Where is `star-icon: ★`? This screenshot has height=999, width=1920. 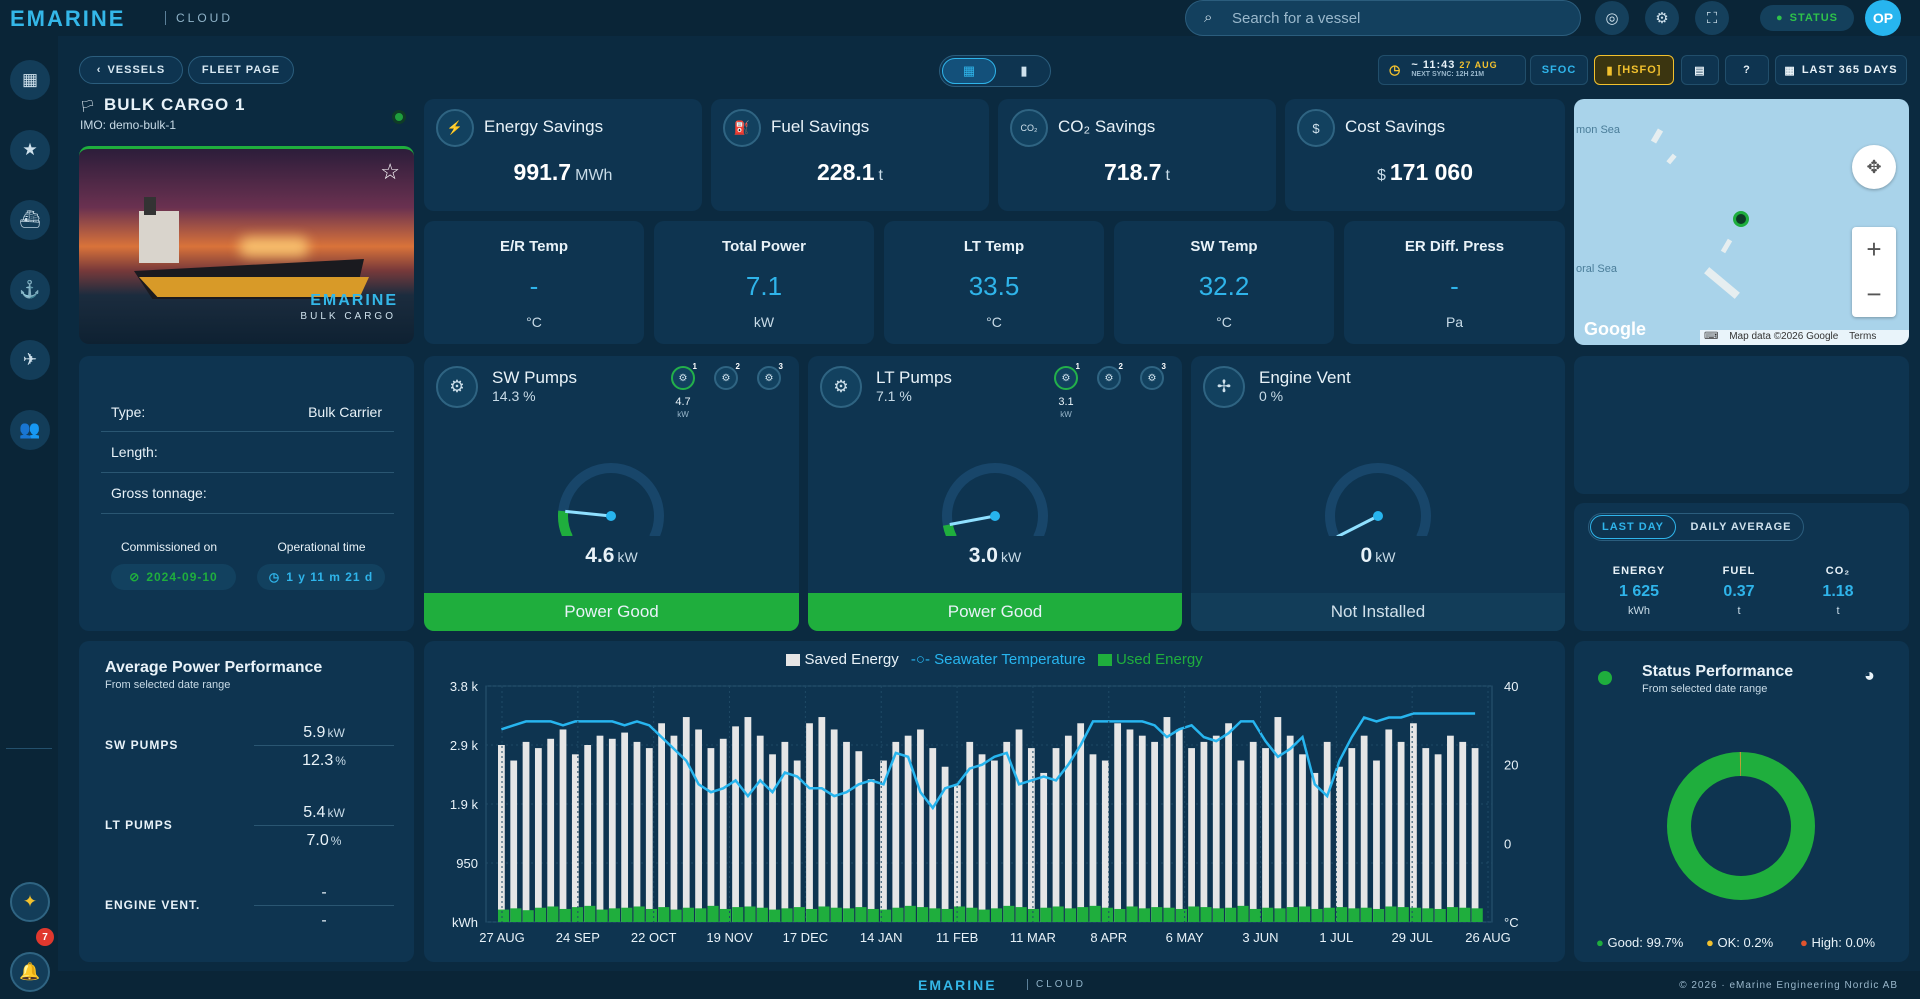
star-icon: ★ is located at coordinates (30, 150).